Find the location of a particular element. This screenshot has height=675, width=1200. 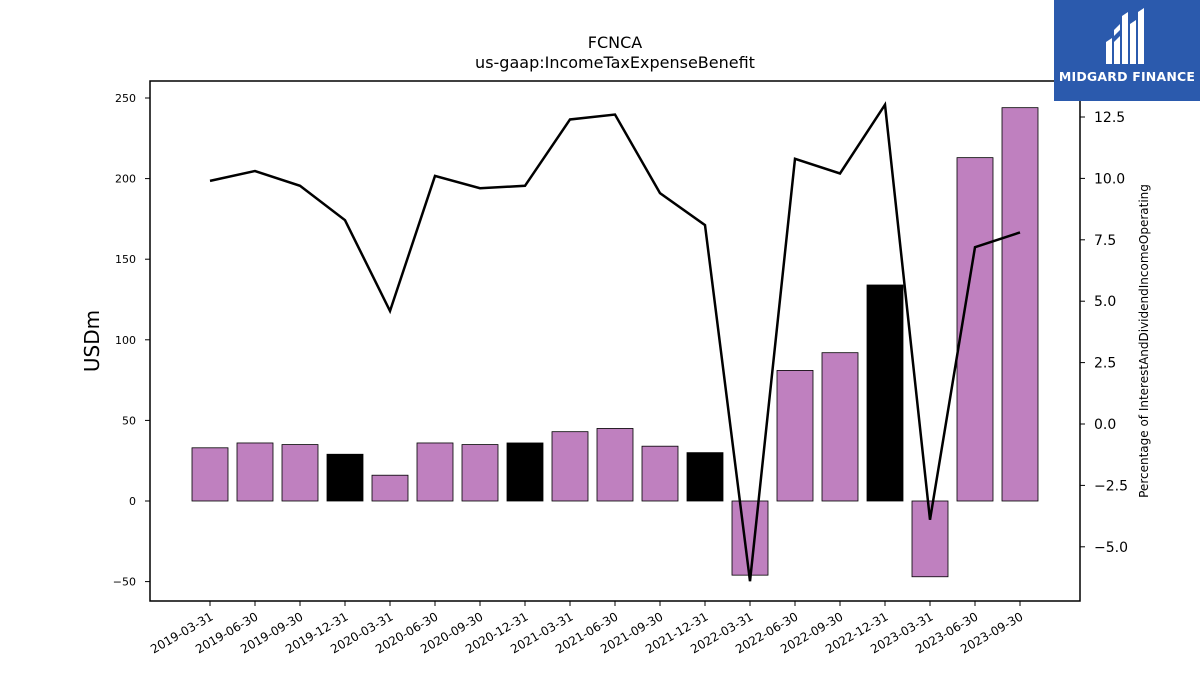

chart-title: FCNCA is located at coordinates (615, 42).